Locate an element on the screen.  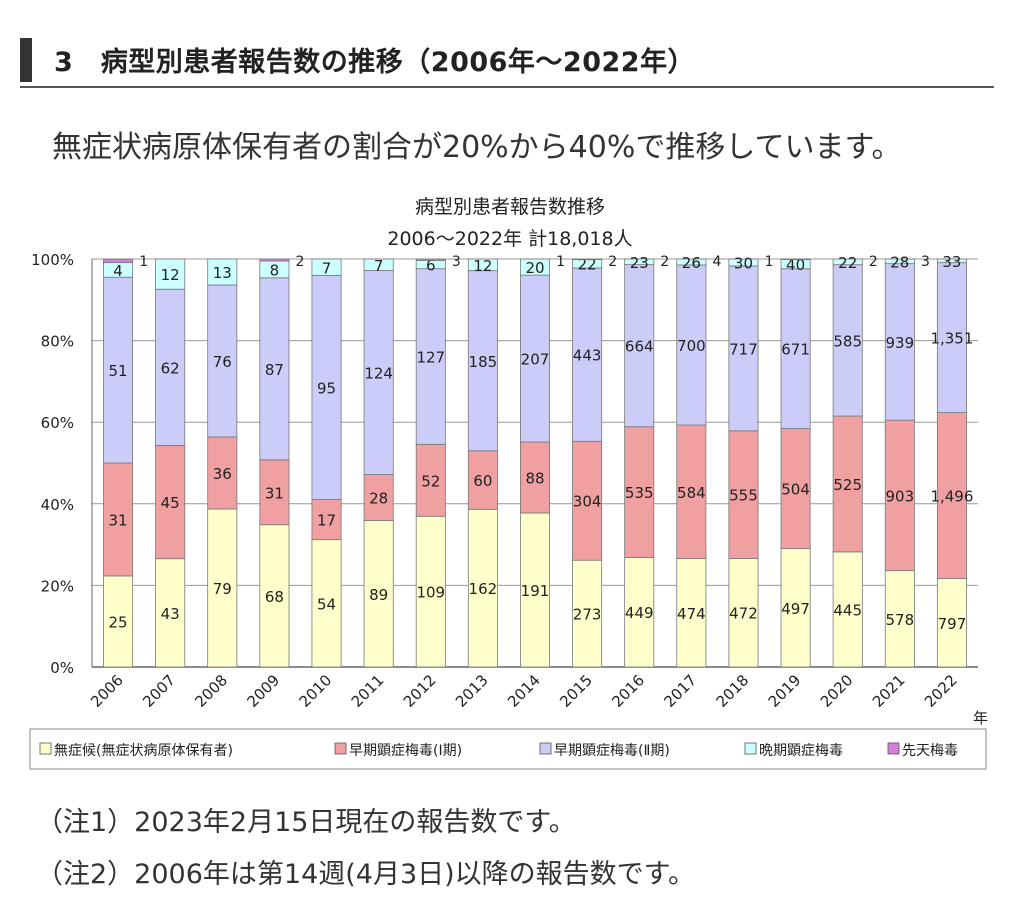
data-label: 62 is located at coordinates (170, 368).